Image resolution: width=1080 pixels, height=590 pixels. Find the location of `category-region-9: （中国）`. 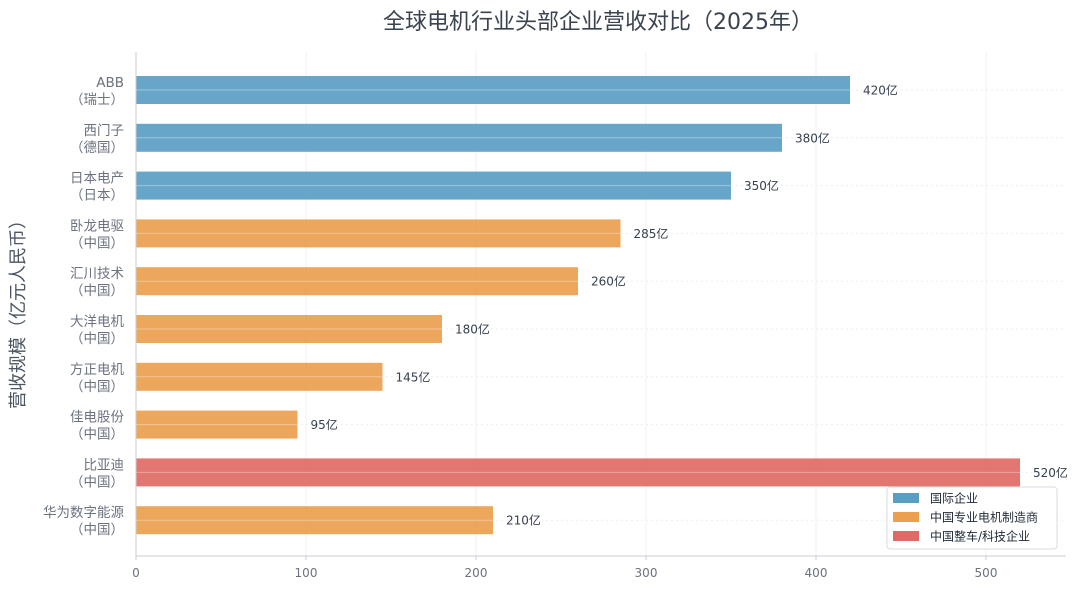

category-region-9: （中国） is located at coordinates (97, 530).